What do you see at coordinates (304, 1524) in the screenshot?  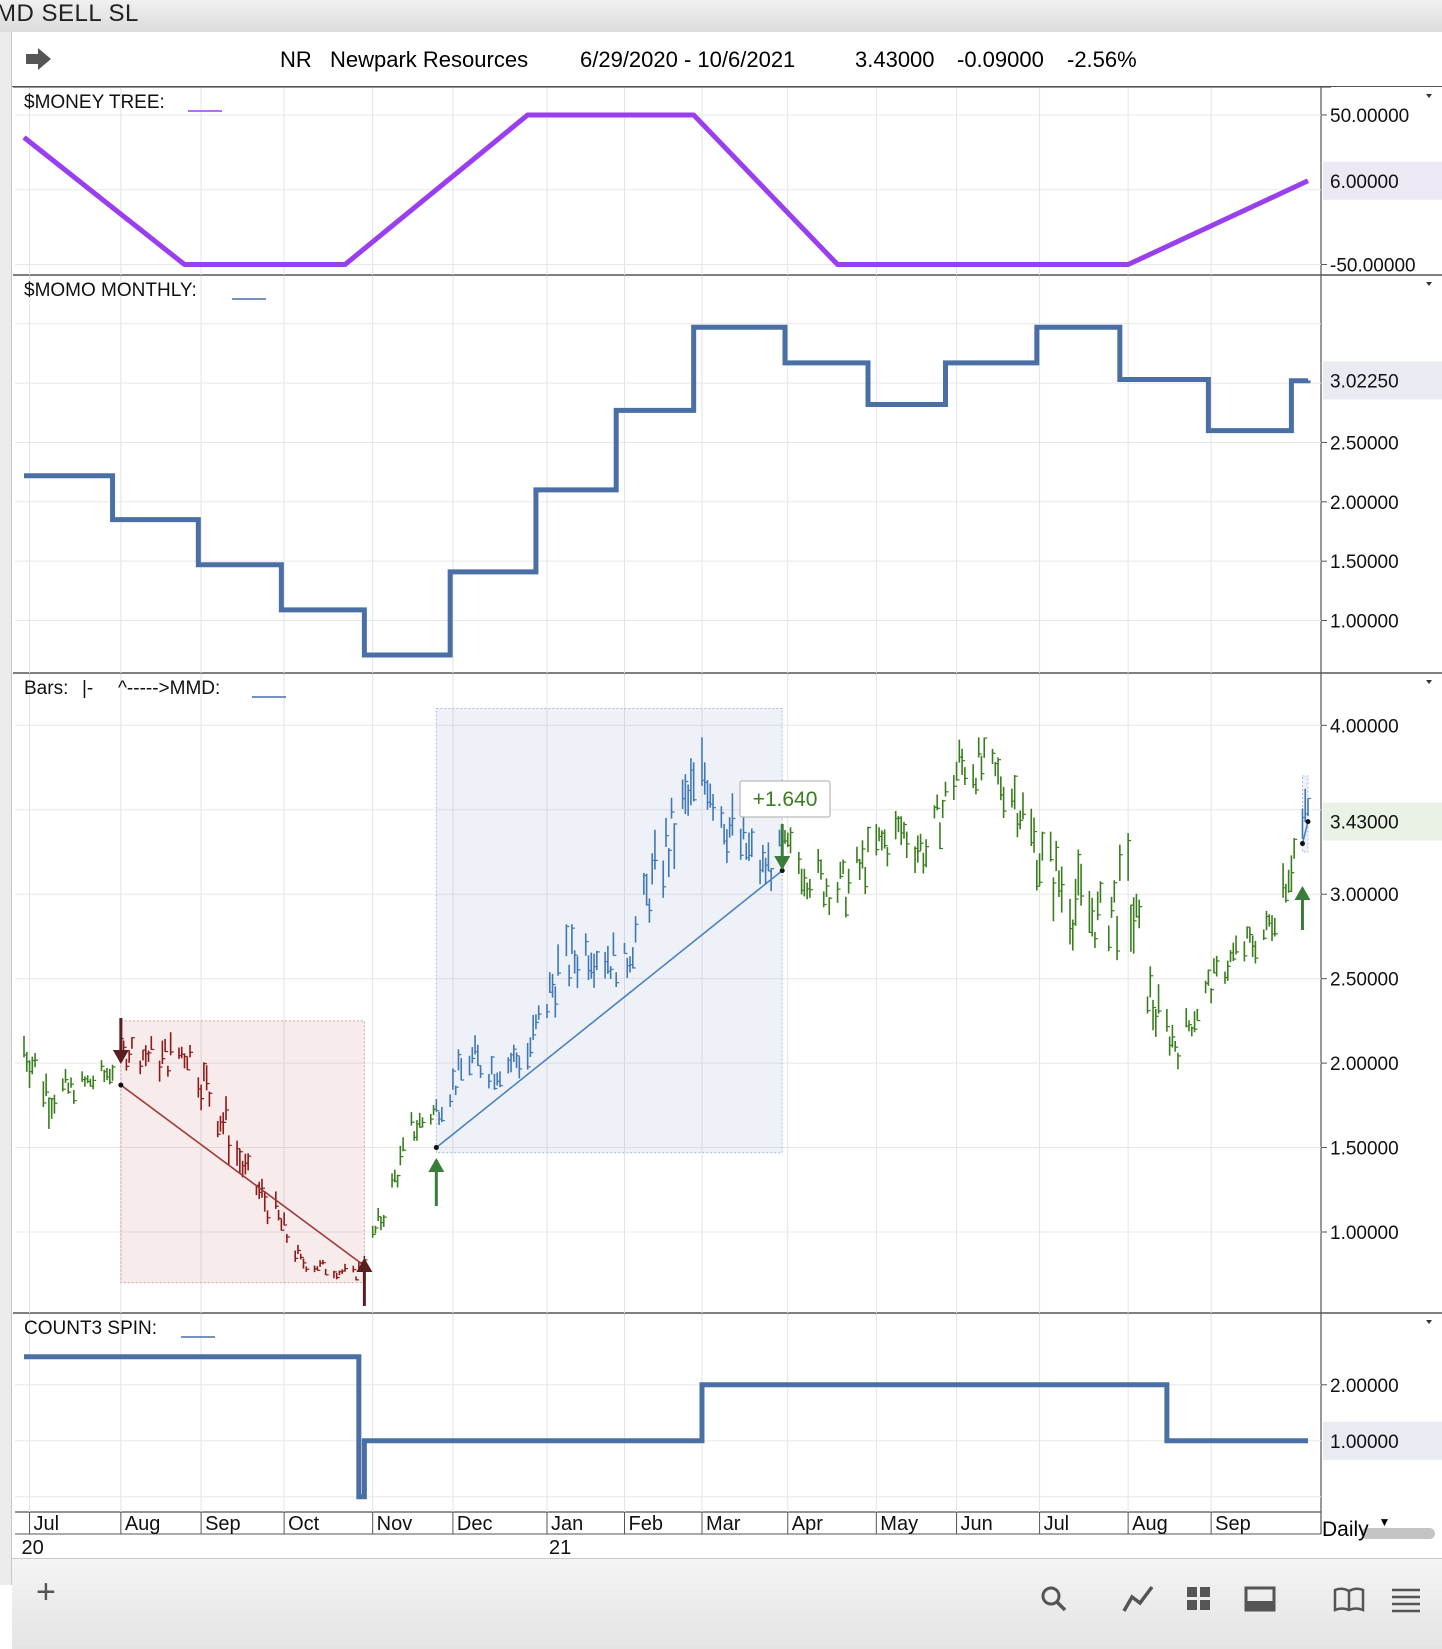 I see `x-tick-label: Oct` at bounding box center [304, 1524].